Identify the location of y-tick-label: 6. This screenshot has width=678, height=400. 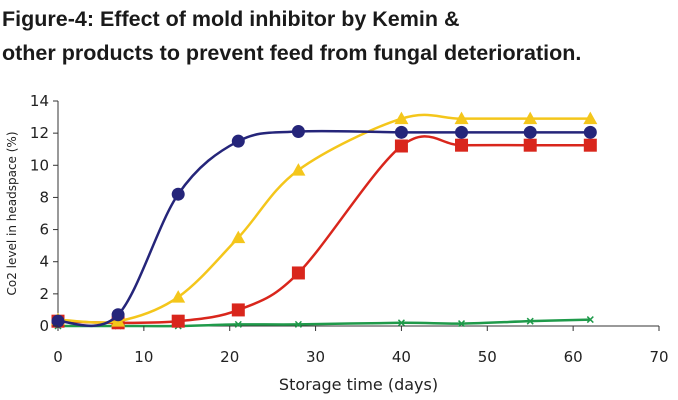
(44, 230).